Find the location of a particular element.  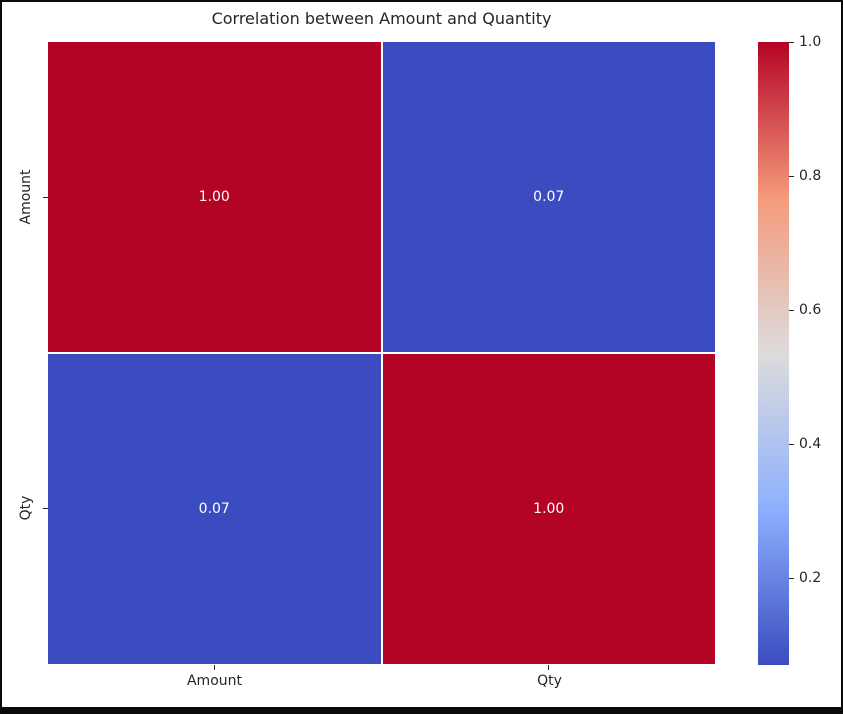

colorbar-tick-label: 0.6 is located at coordinates (810, 310).